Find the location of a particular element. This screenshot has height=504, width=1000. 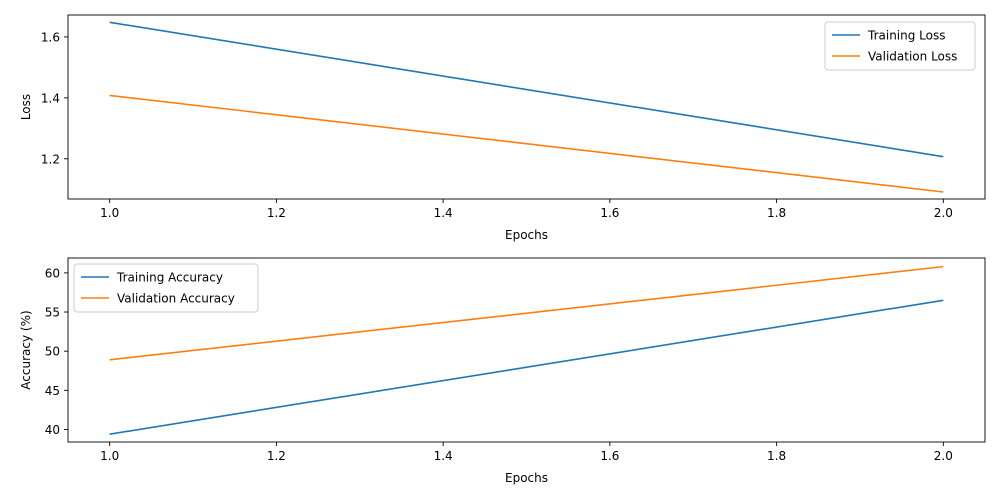

legend-label: Validation Accuracy is located at coordinates (176, 299).